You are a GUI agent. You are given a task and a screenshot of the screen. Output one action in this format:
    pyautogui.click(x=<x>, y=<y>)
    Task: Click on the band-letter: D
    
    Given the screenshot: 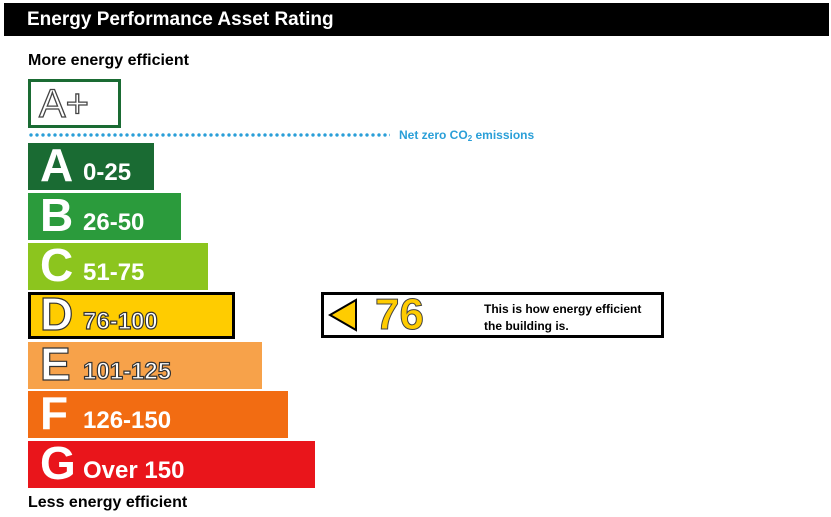 What is the action you would take?
    pyautogui.click(x=56, y=314)
    